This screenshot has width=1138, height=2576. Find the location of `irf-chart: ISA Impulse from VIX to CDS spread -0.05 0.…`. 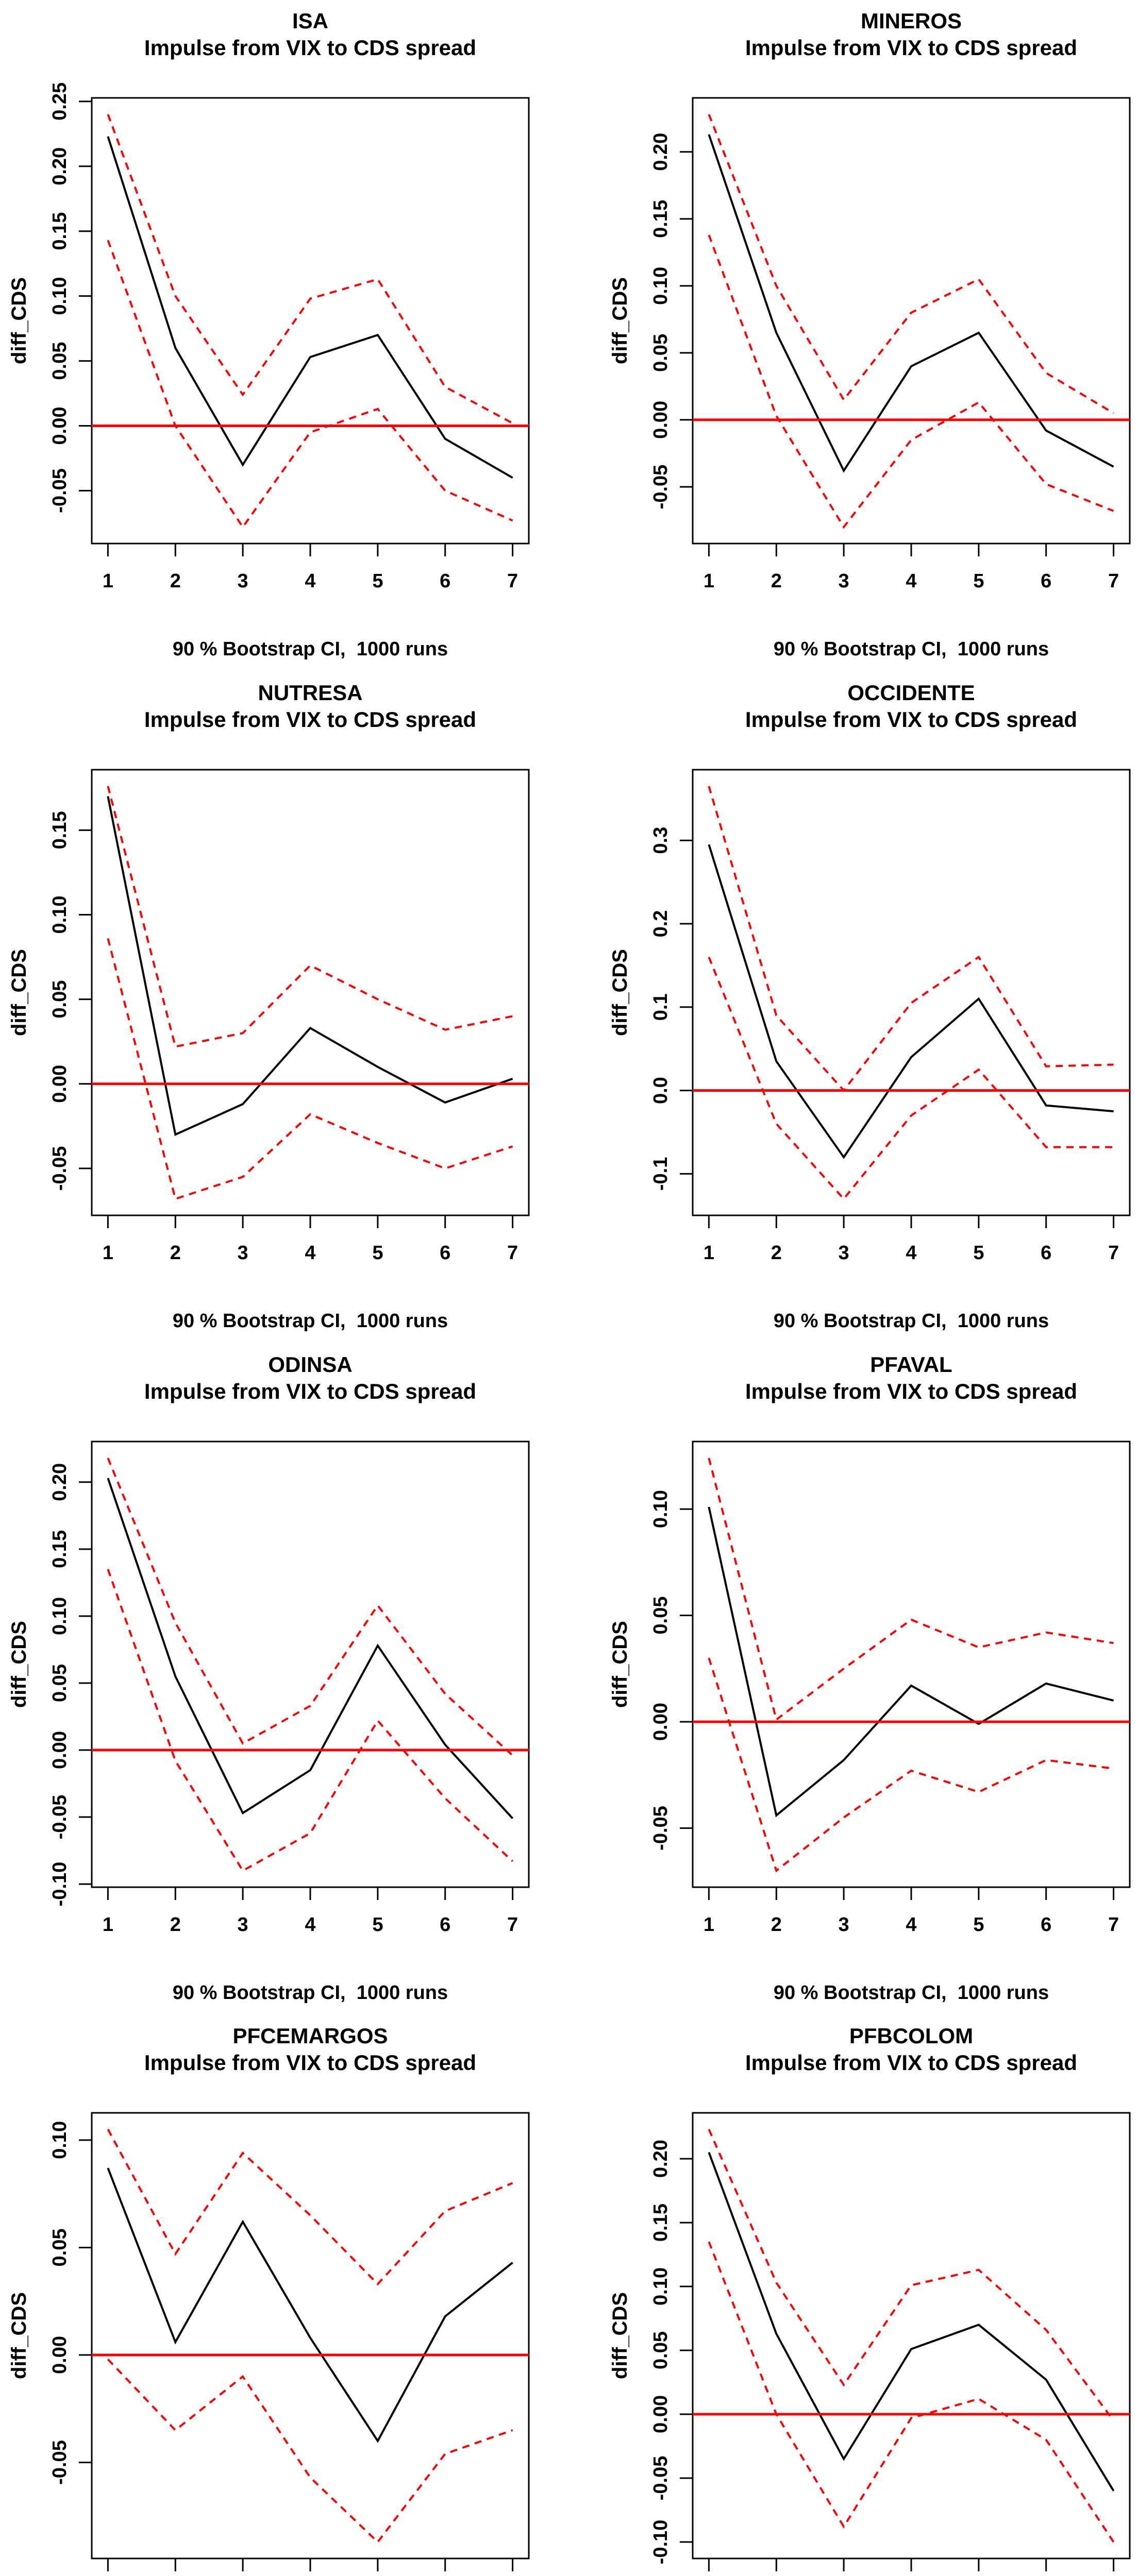

irf-chart: ISA Impulse from VIX to CDS spread -0.05 0.… is located at coordinates (284, 336).